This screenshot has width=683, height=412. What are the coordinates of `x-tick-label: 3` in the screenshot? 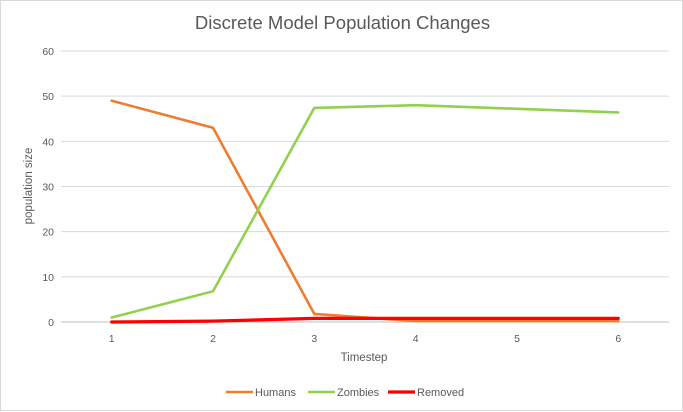 It's located at (314, 339).